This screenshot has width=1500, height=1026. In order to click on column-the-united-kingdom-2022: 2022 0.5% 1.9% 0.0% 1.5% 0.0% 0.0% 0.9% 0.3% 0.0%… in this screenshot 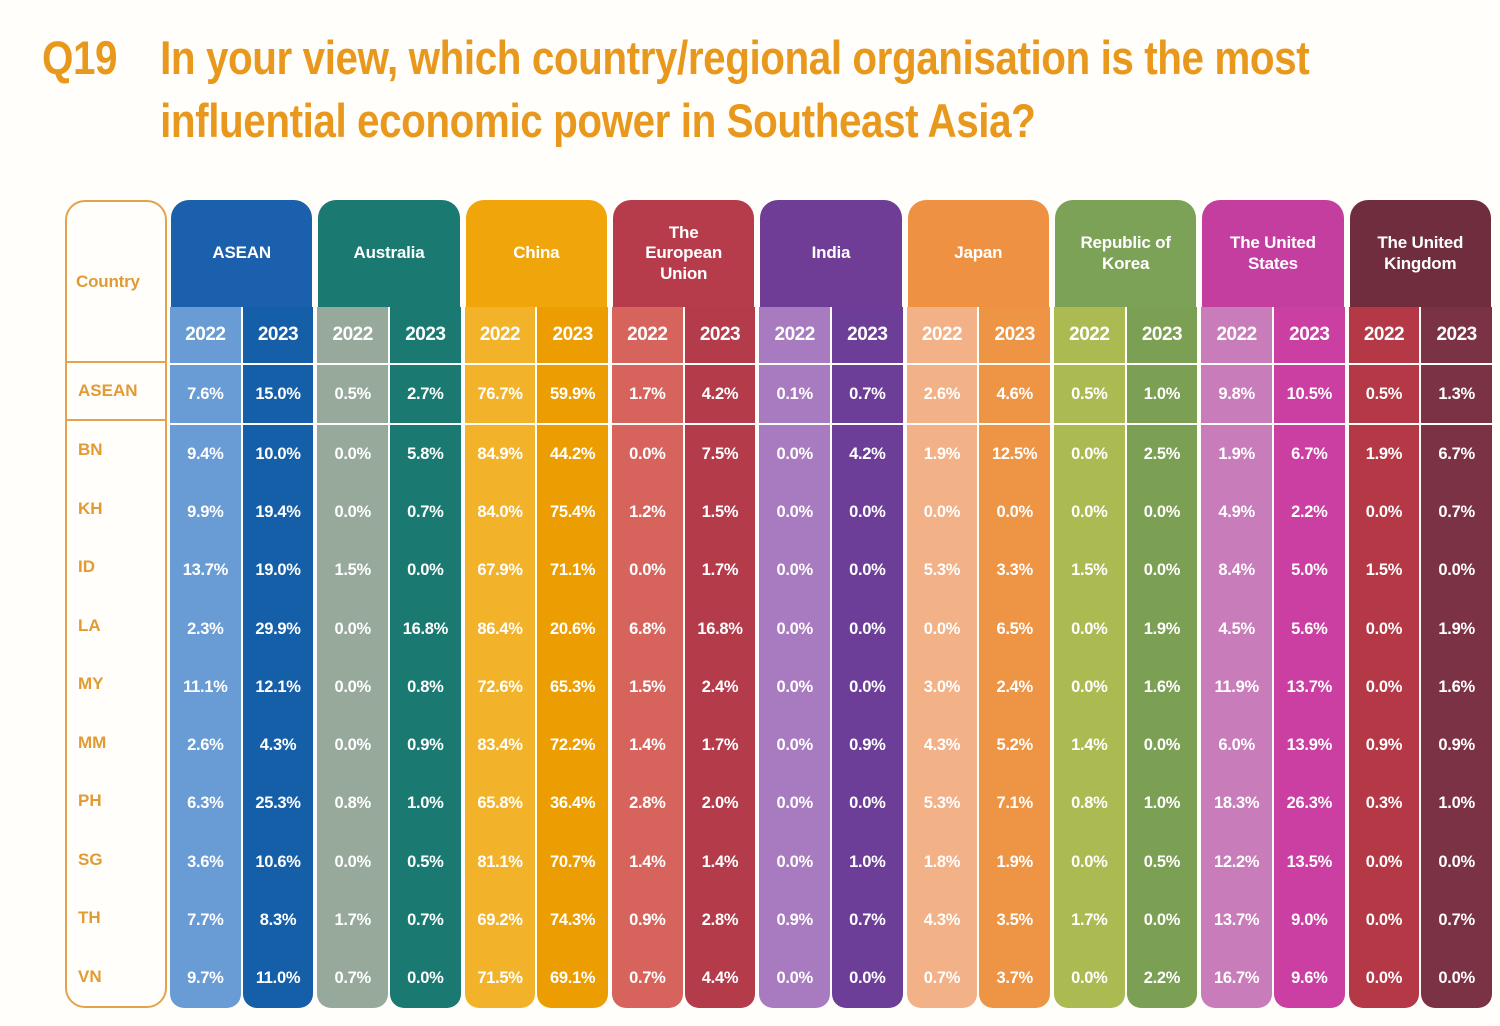, I will do `click(1384, 657)`.